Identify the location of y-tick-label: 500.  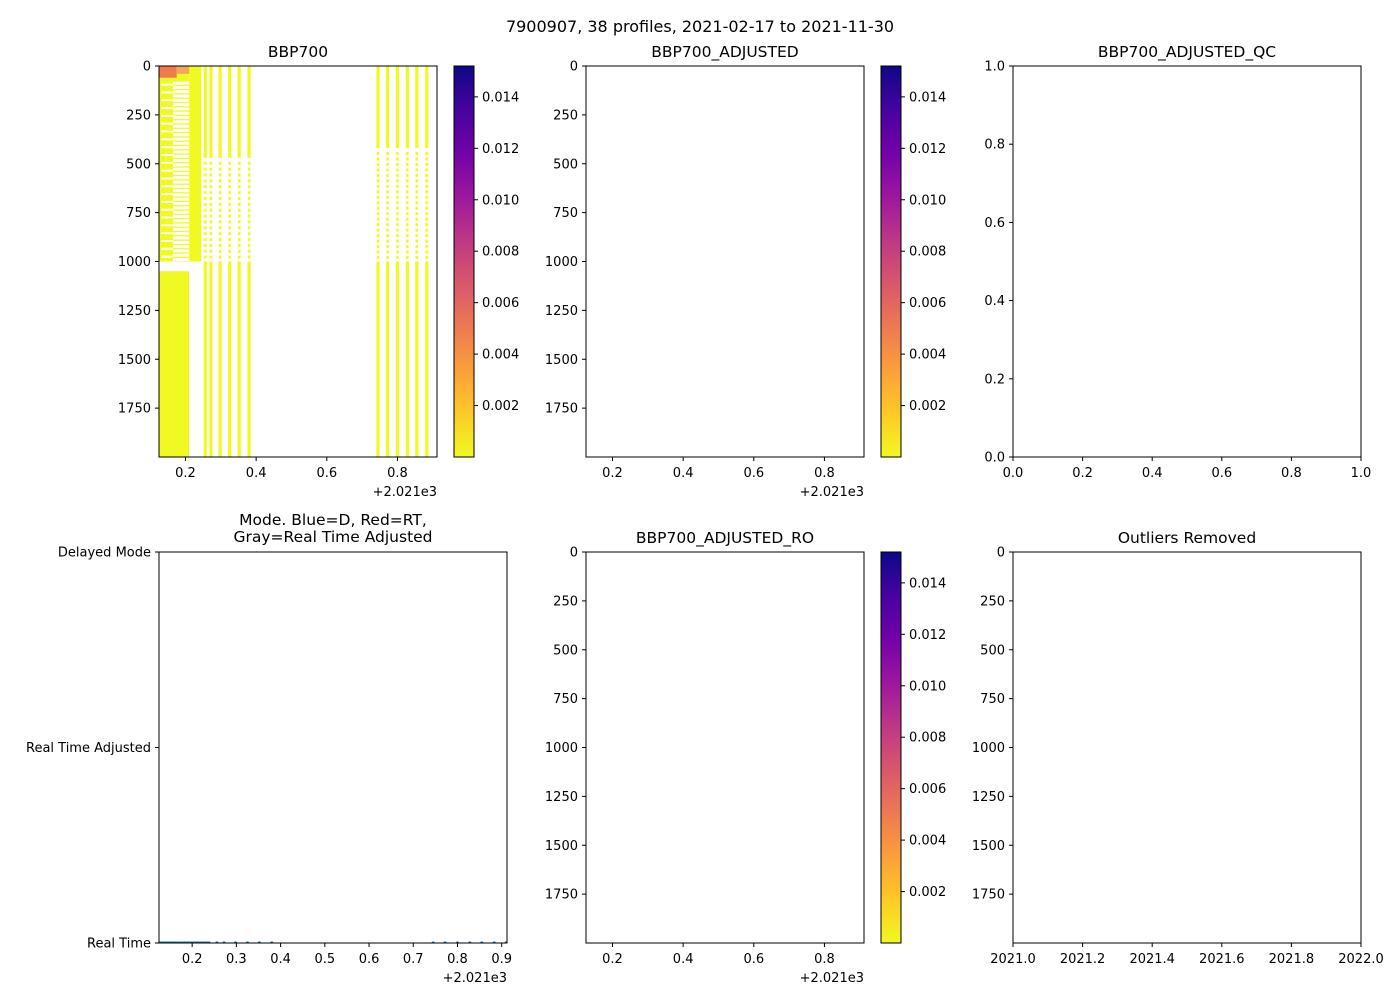
(992, 650).